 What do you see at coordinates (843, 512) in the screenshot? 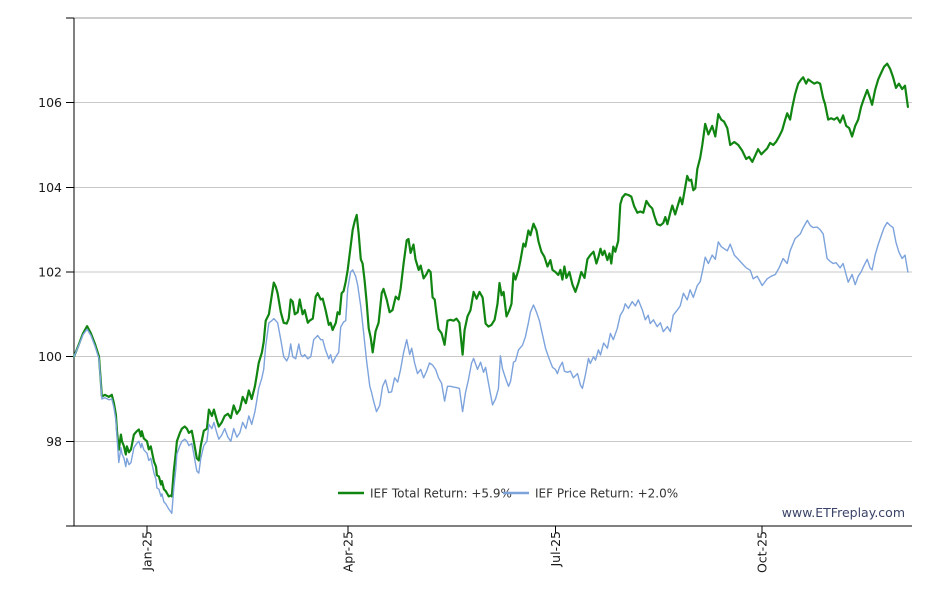
I see `etfreplay-watermark: www.ETFreplay.com` at bounding box center [843, 512].